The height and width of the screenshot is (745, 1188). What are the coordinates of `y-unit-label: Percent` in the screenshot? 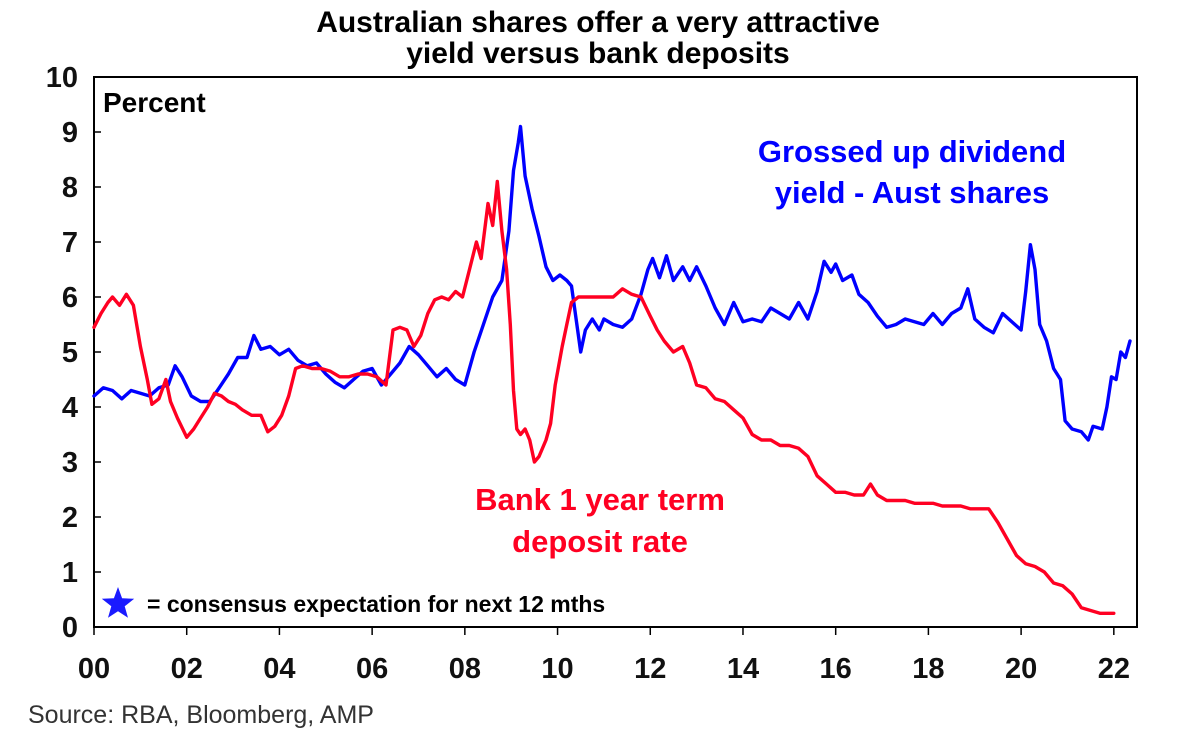 It's located at (154, 102).